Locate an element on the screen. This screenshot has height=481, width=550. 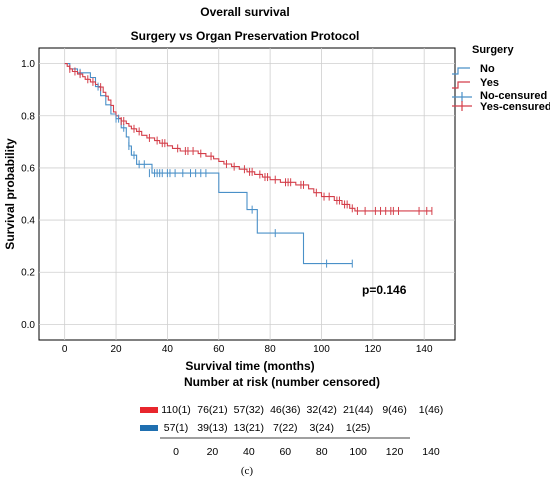
risk-table-title: Number at risk (number censored) is located at coordinates (282, 382).